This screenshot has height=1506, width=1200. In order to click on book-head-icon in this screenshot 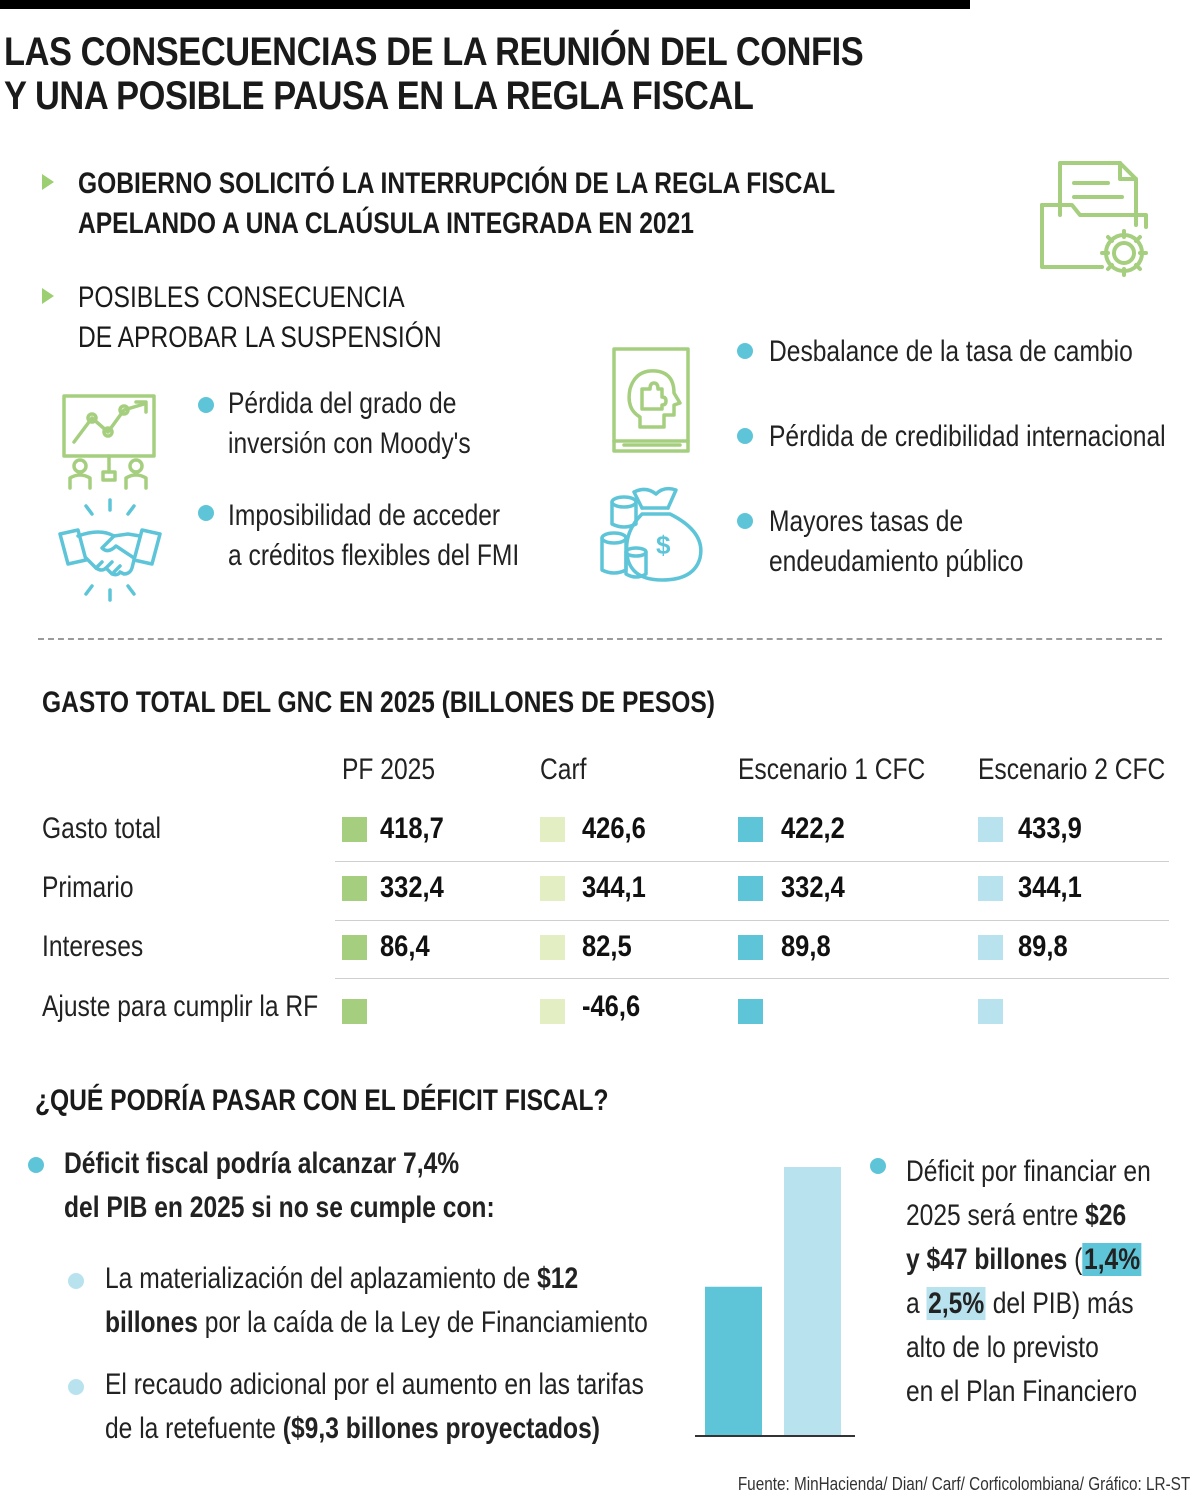, I will do `click(651, 400)`.